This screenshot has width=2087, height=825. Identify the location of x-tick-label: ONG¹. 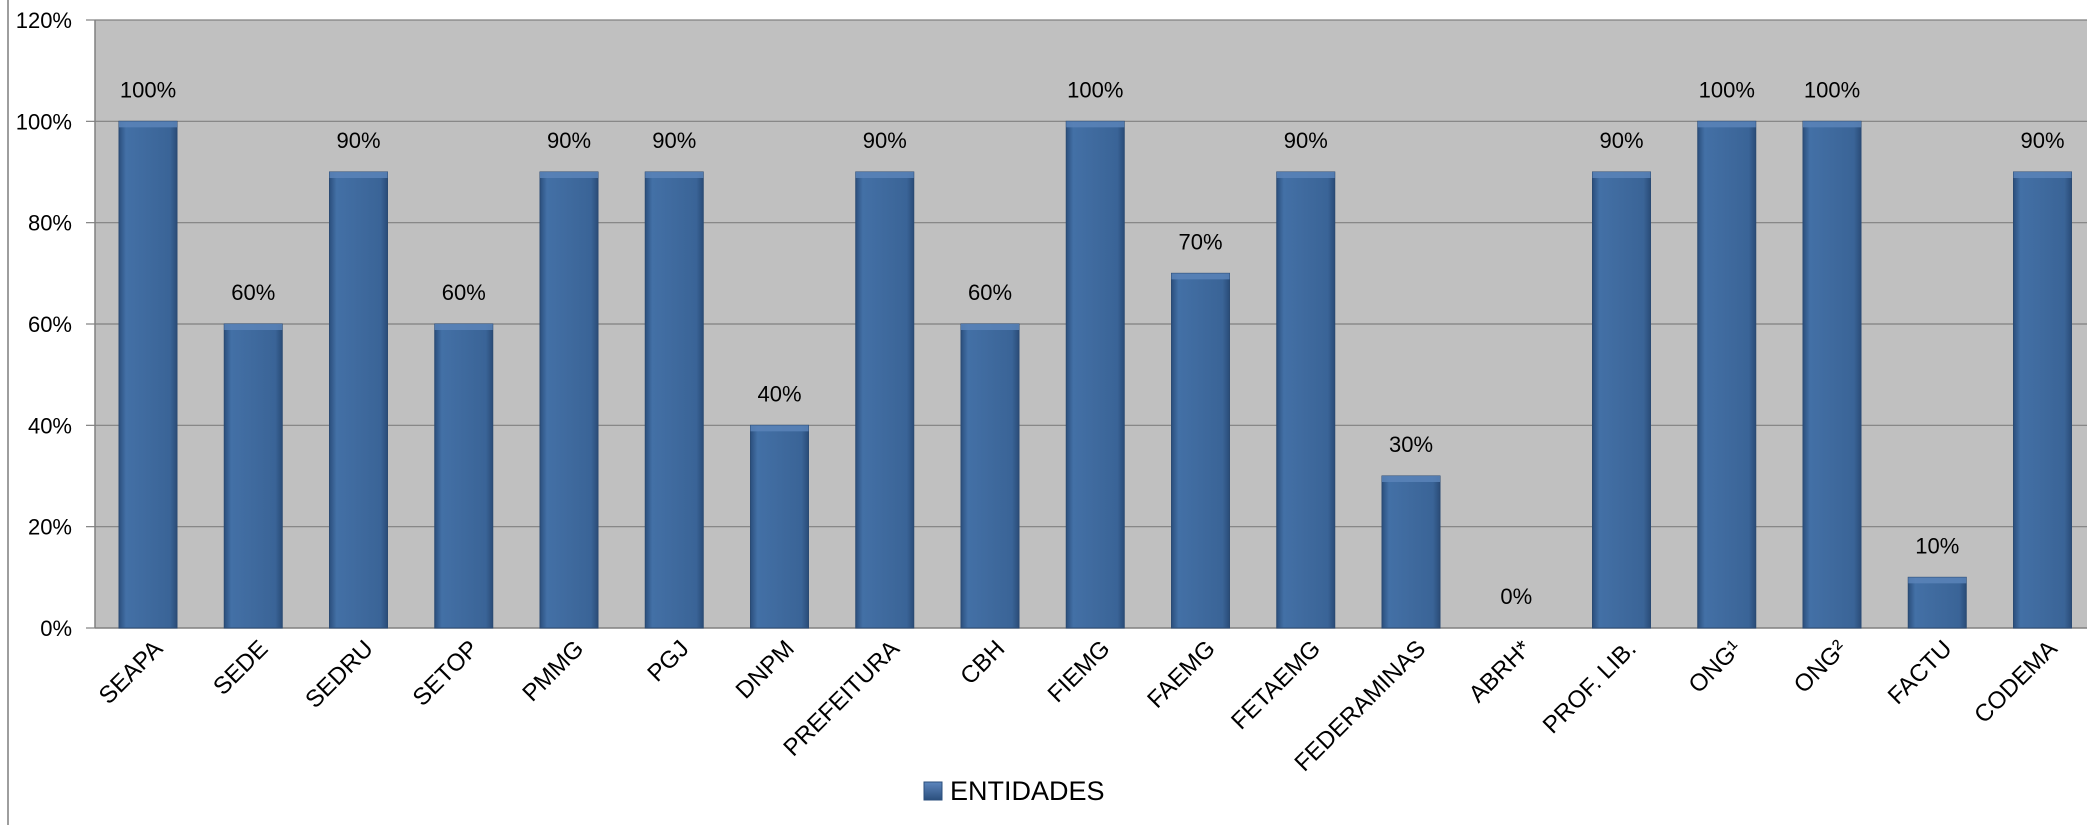
(1715, 666).